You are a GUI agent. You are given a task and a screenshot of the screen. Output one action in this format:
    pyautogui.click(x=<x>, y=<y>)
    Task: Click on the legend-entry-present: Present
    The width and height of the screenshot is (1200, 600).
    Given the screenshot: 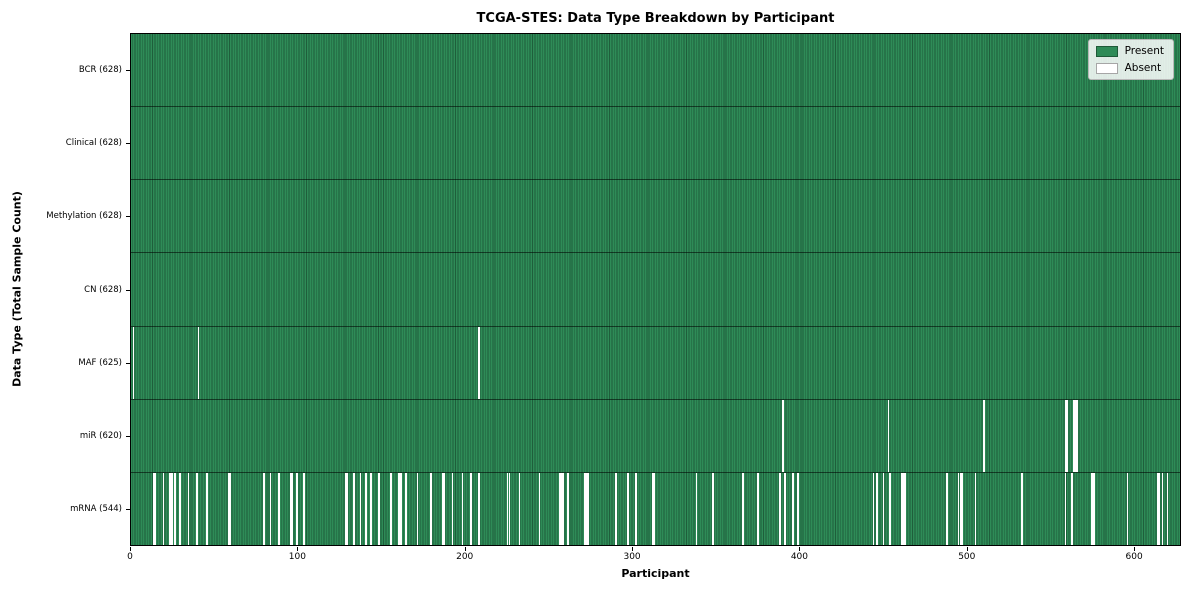 What is the action you would take?
    pyautogui.click(x=1129, y=51)
    